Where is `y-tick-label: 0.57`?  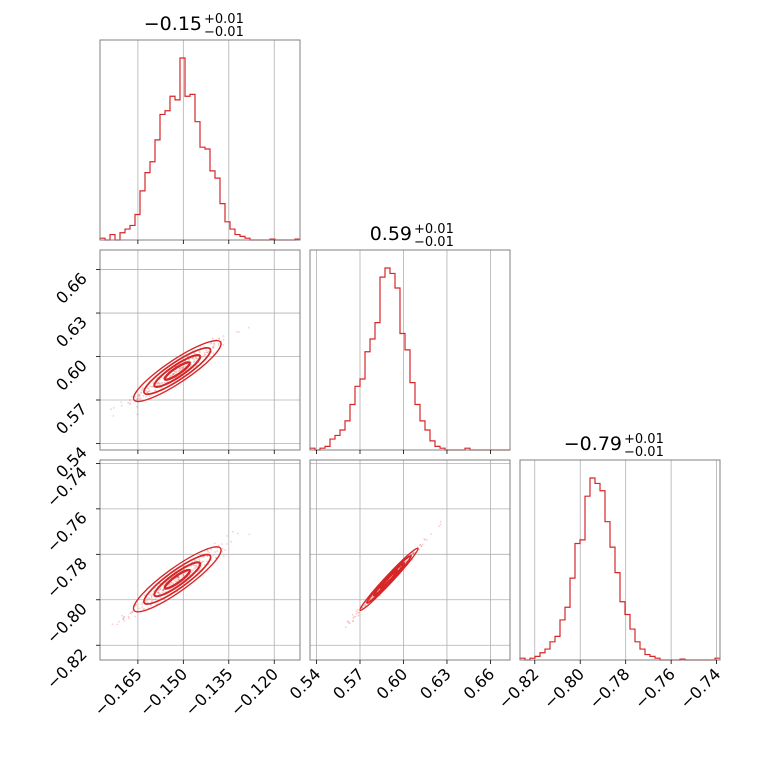
y-tick-label: 0.57 is located at coordinates (71, 418).